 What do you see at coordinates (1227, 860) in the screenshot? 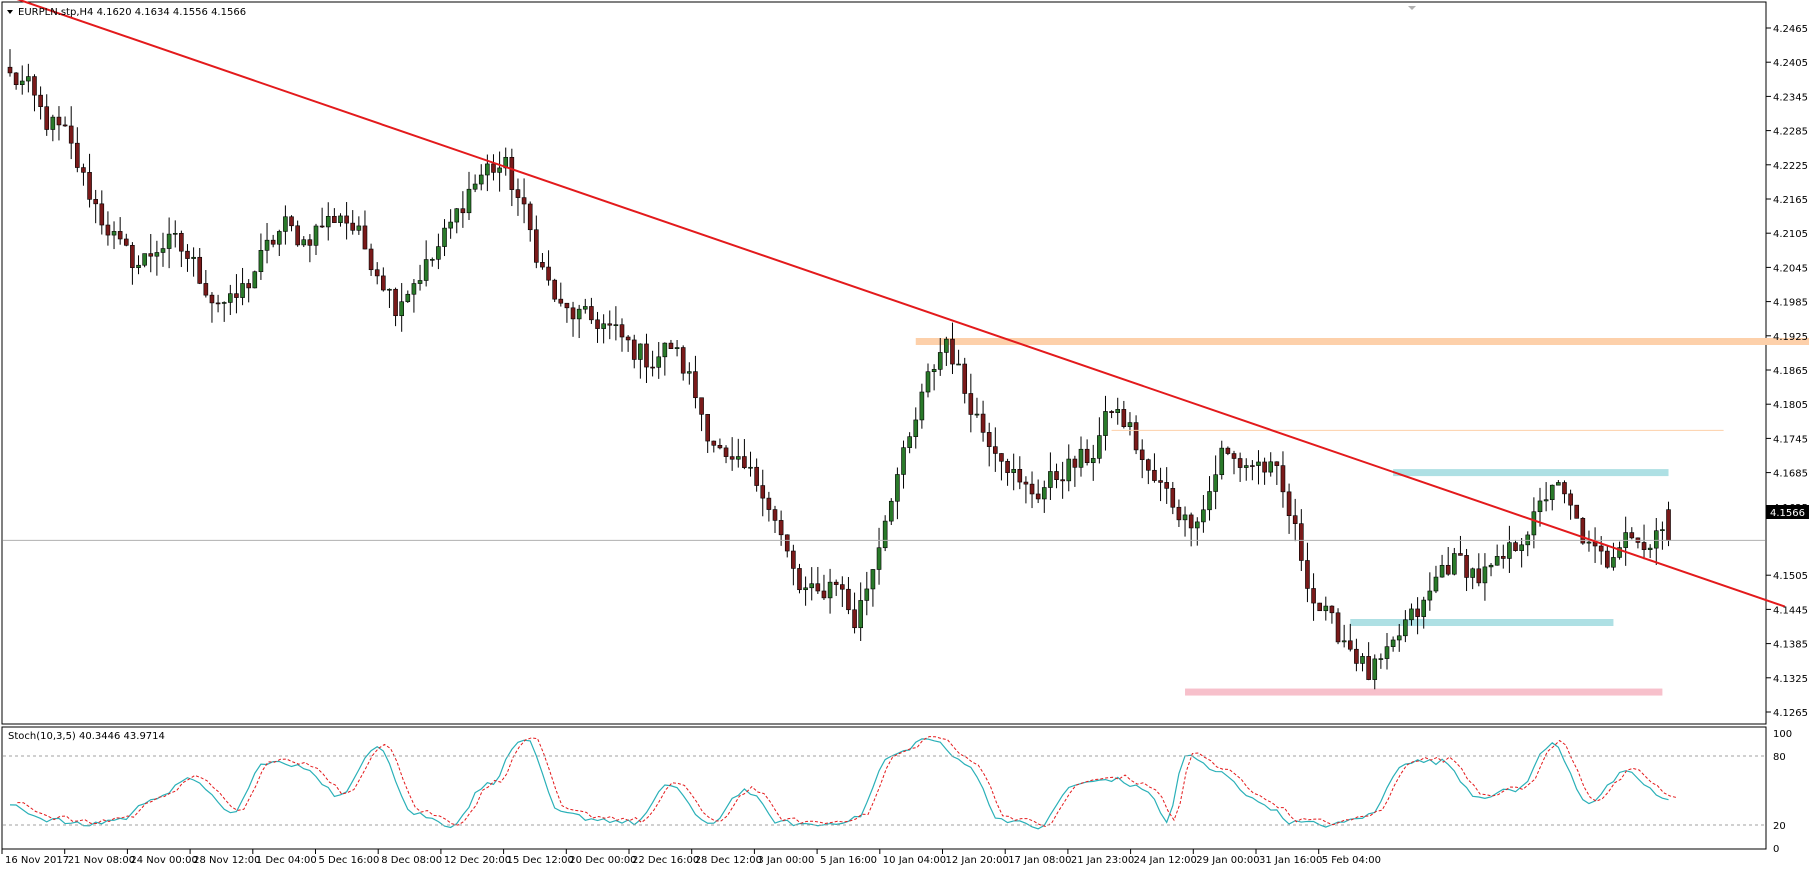
I see `time-tick-label: 29 Jan 00:00` at bounding box center [1227, 860].